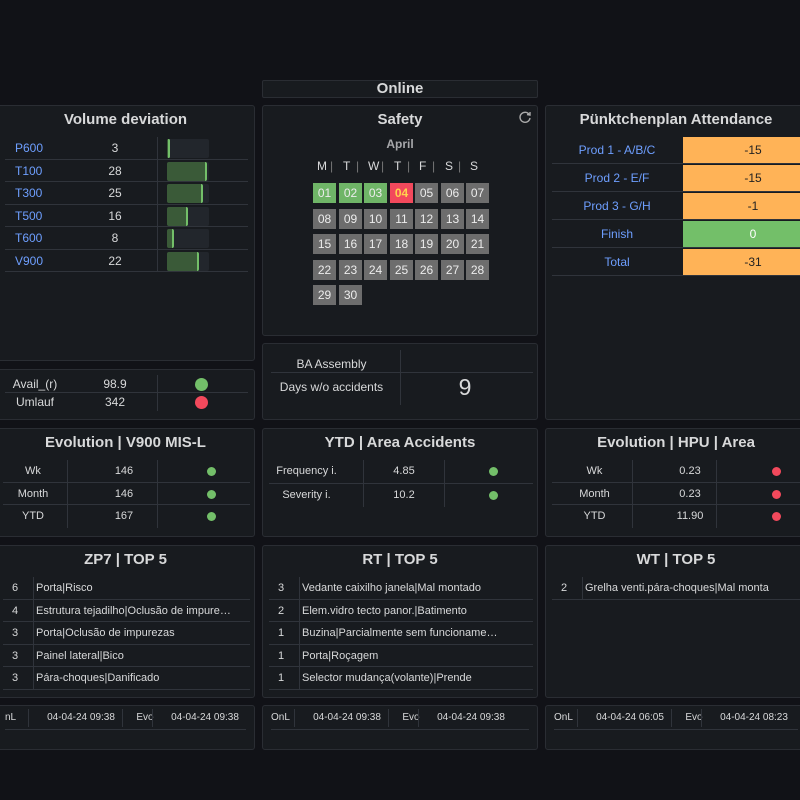  What do you see at coordinates (115, 384) in the screenshot?
I see `availability-value: 98.9` at bounding box center [115, 384].